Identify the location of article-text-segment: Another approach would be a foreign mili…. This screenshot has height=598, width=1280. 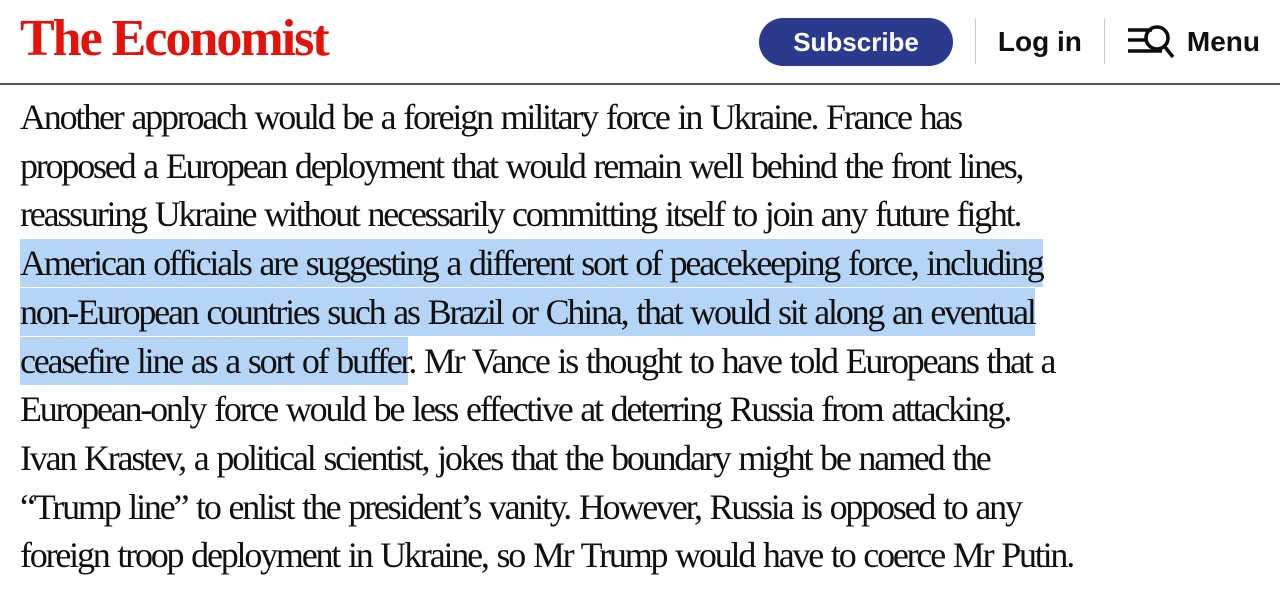
(491, 117).